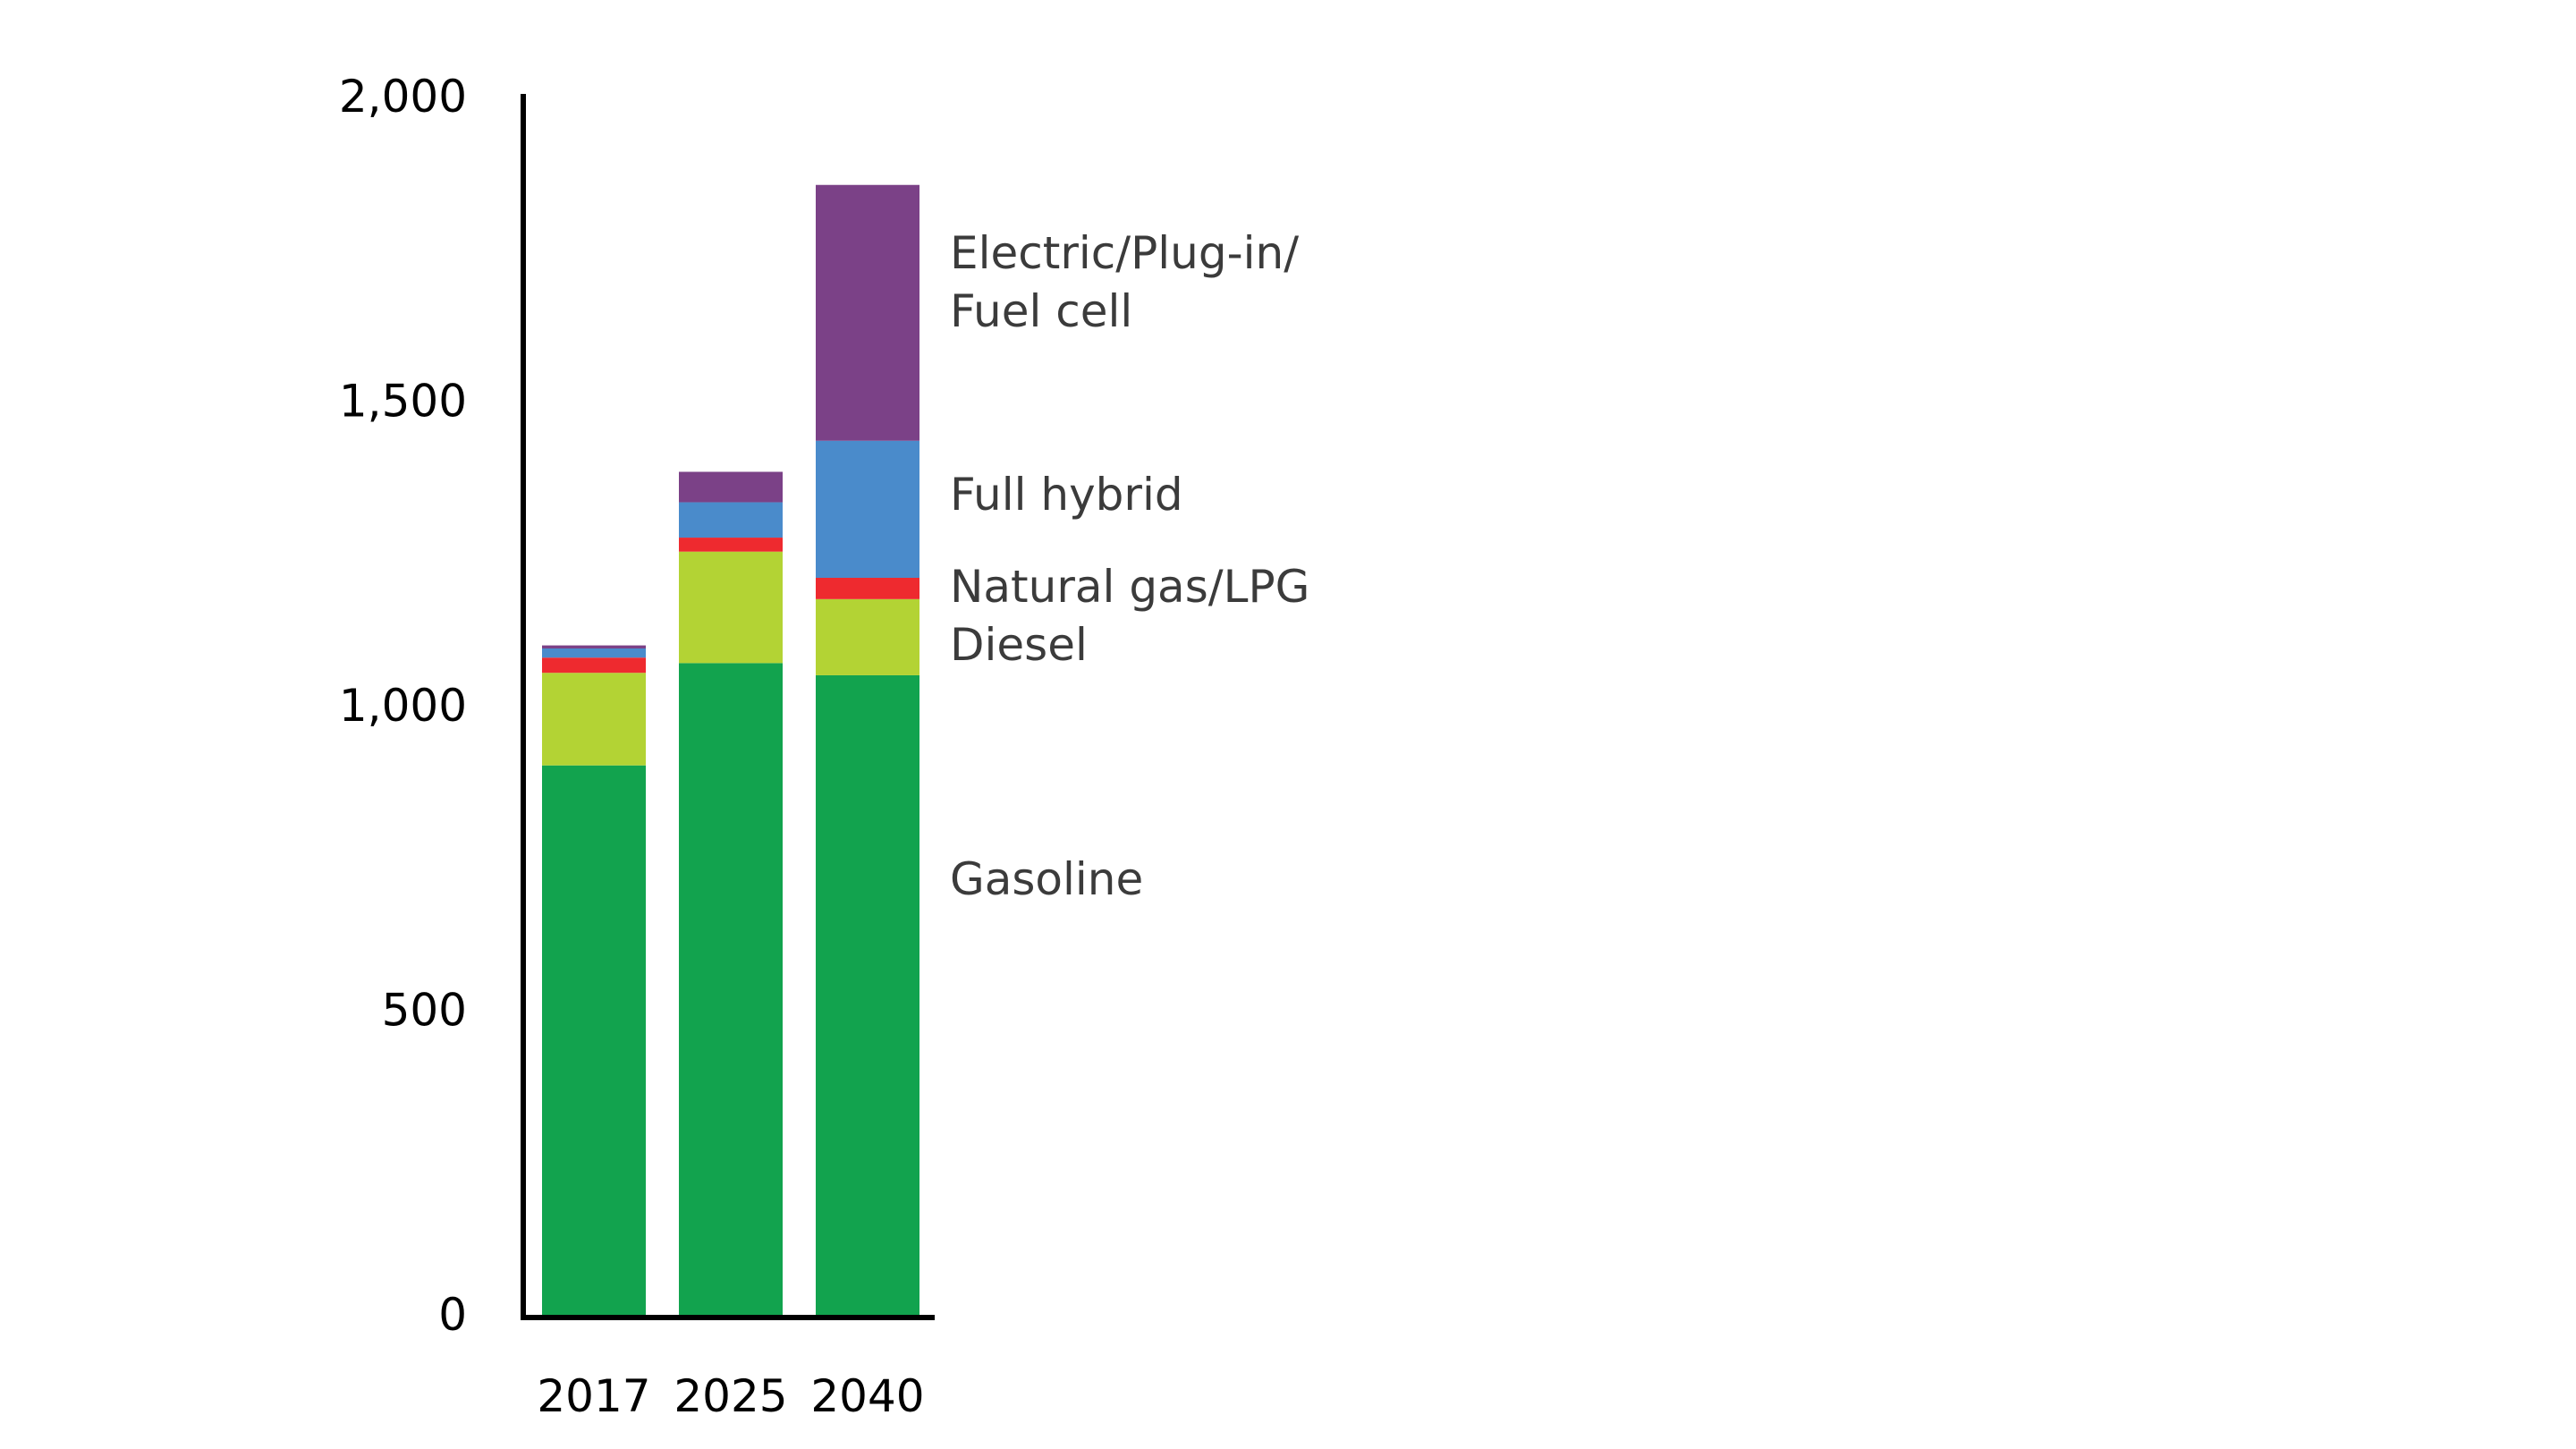  Describe the element at coordinates (403, 97) in the screenshot. I see `y-tick-label: 2,000` at that location.